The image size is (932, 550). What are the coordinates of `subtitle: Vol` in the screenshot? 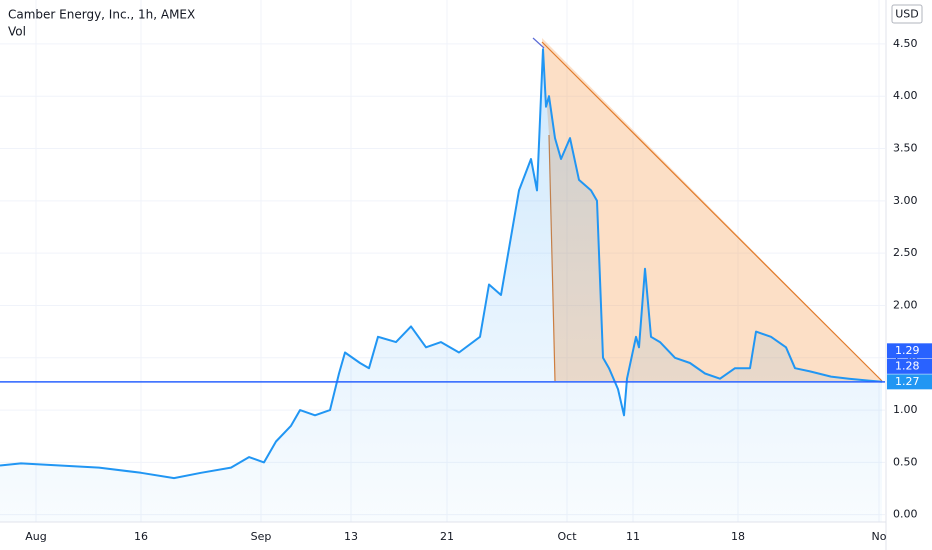 It's located at (17, 32).